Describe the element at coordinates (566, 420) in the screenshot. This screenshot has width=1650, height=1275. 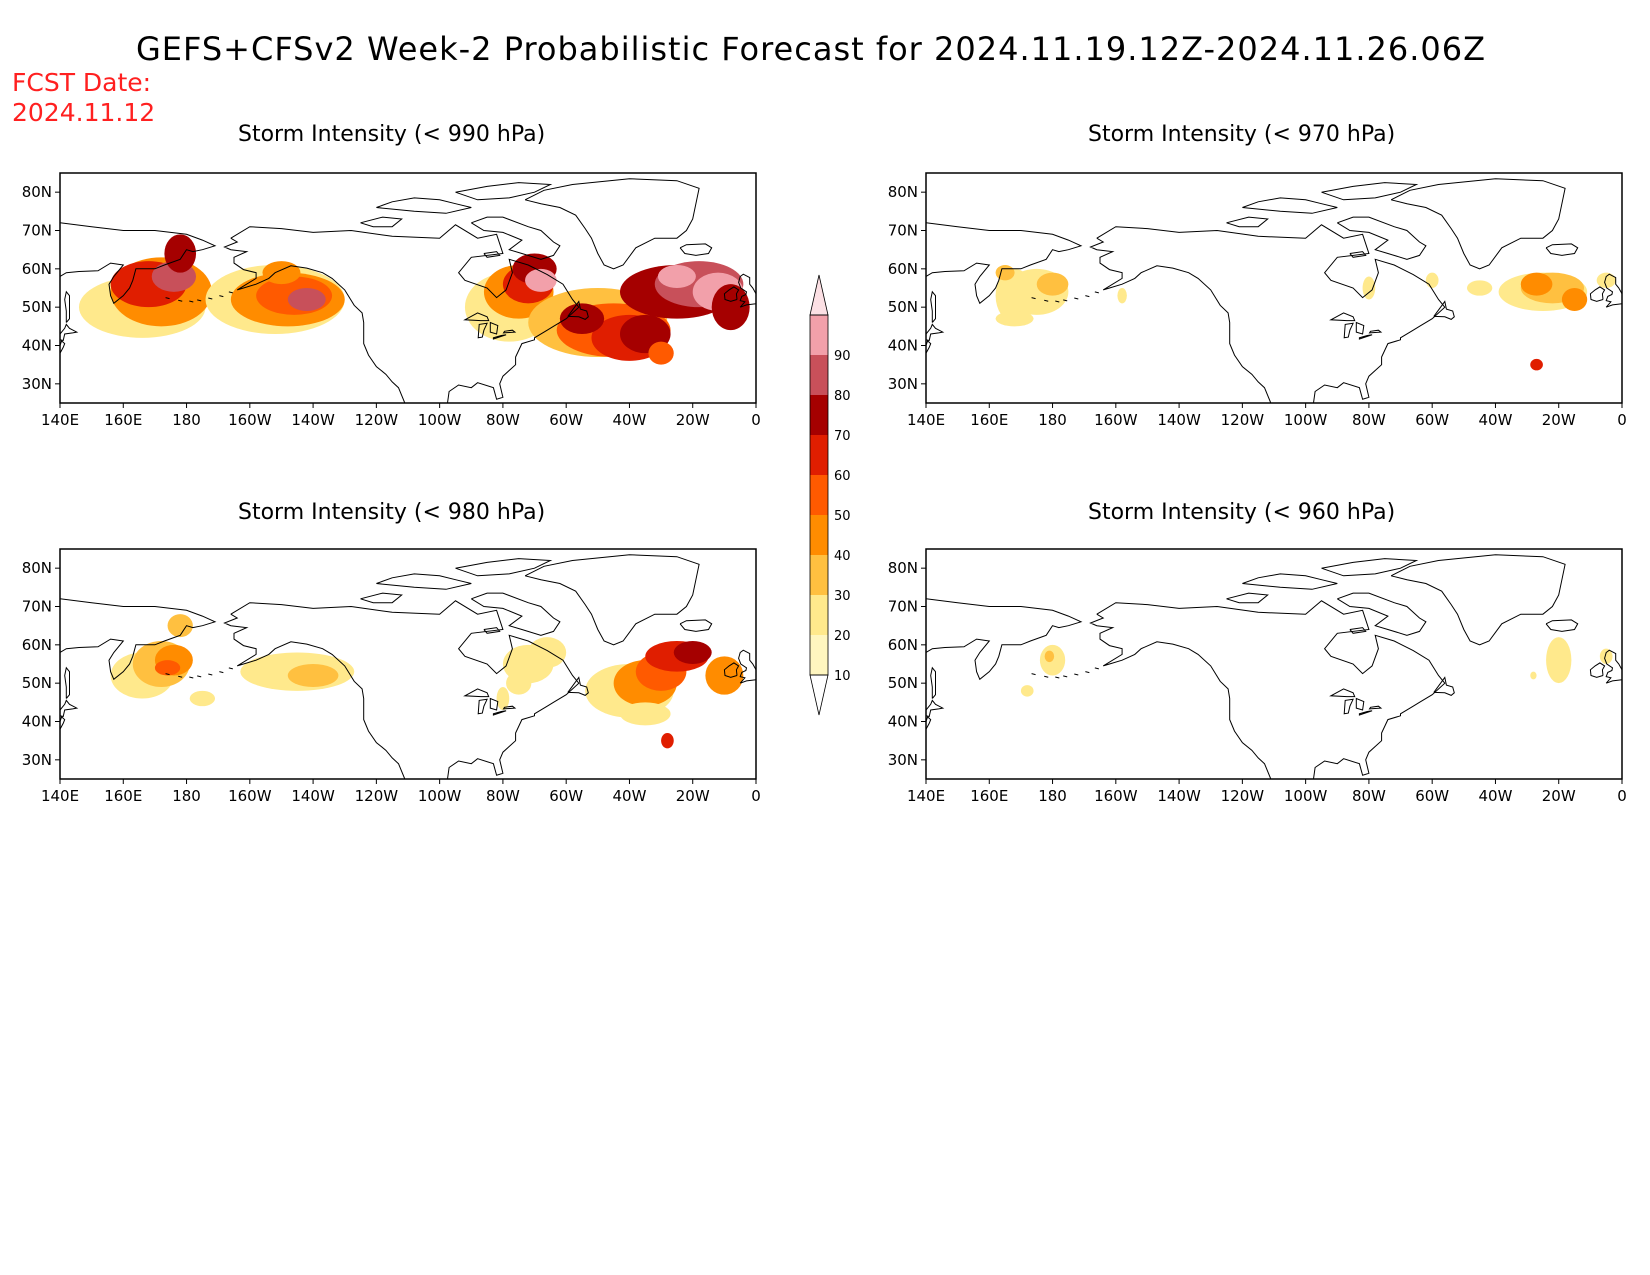
I see `lon-tick-label: 60W` at that location.